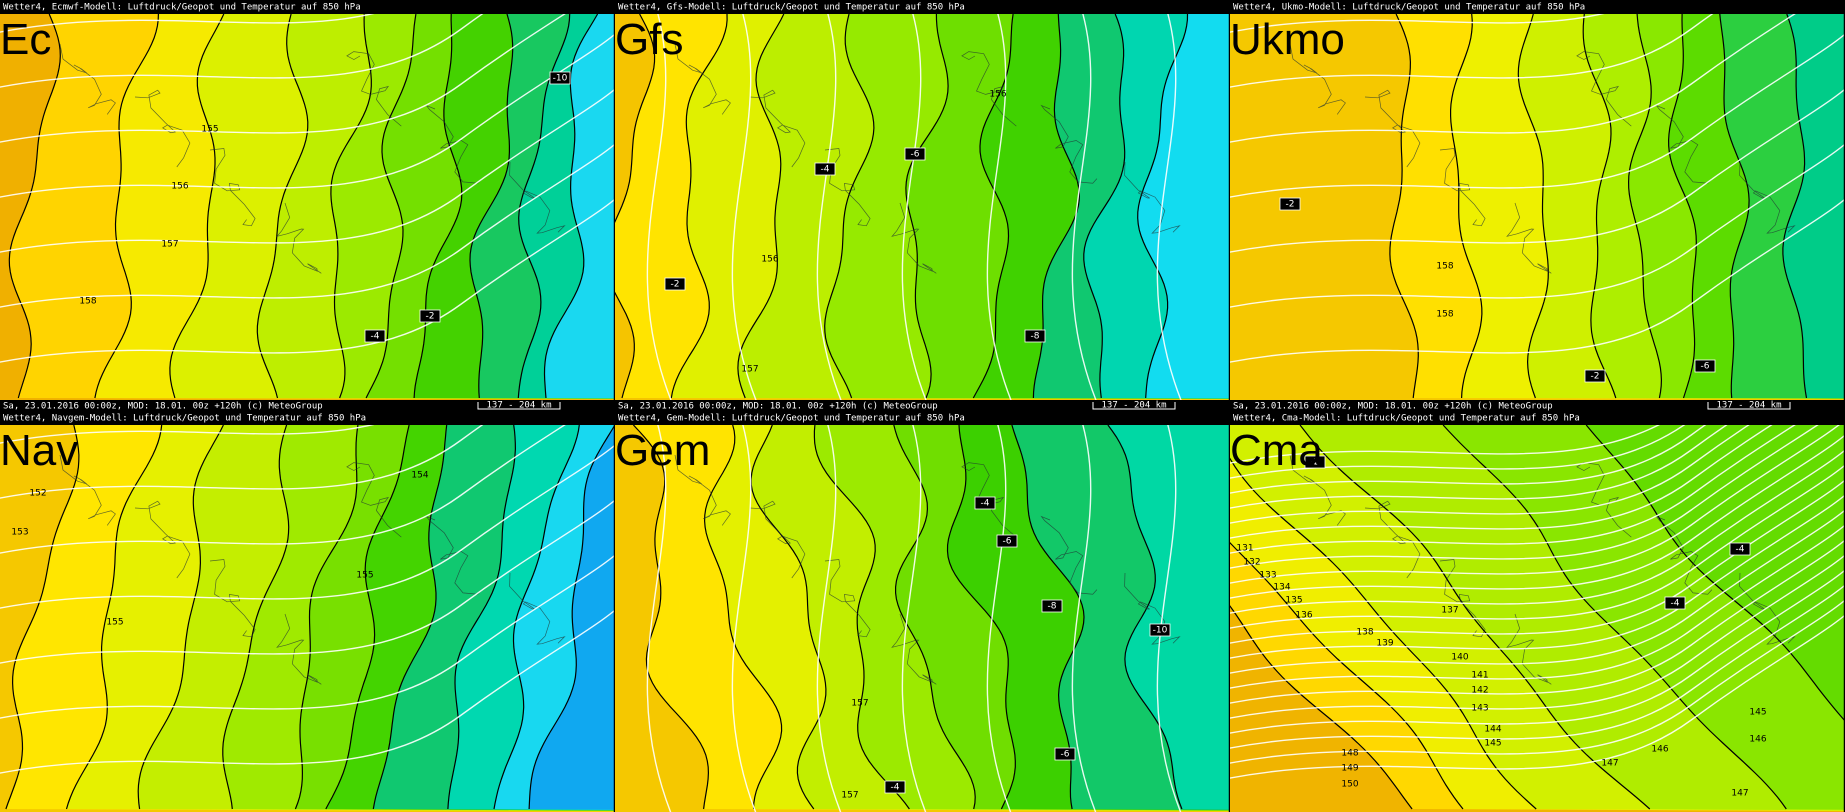 Image resolution: width=1845 pixels, height=812 pixels. What do you see at coordinates (1364, 633) in the screenshot?
I see `contour-label: 138` at bounding box center [1364, 633].